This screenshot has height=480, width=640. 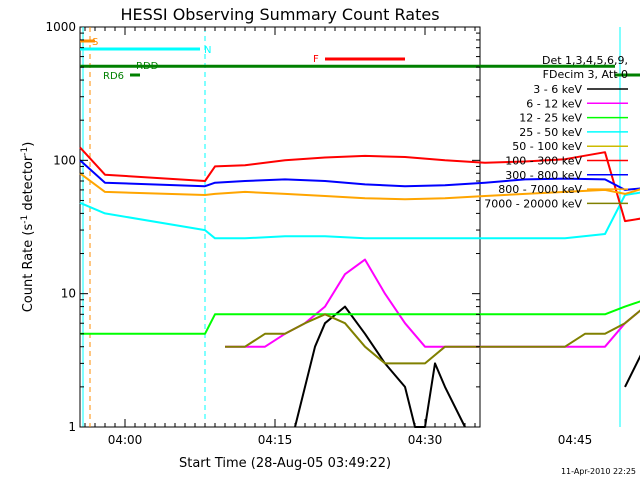 What do you see at coordinates (432, 337) in the screenshot?
I see `series-line-7000-20000-kev` at bounding box center [432, 337].